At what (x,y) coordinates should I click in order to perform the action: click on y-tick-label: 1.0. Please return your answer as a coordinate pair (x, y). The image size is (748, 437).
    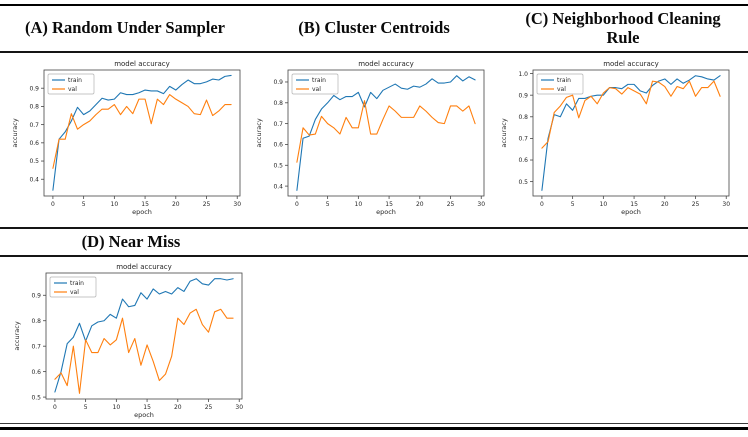
    Looking at the image, I should click on (523, 74).